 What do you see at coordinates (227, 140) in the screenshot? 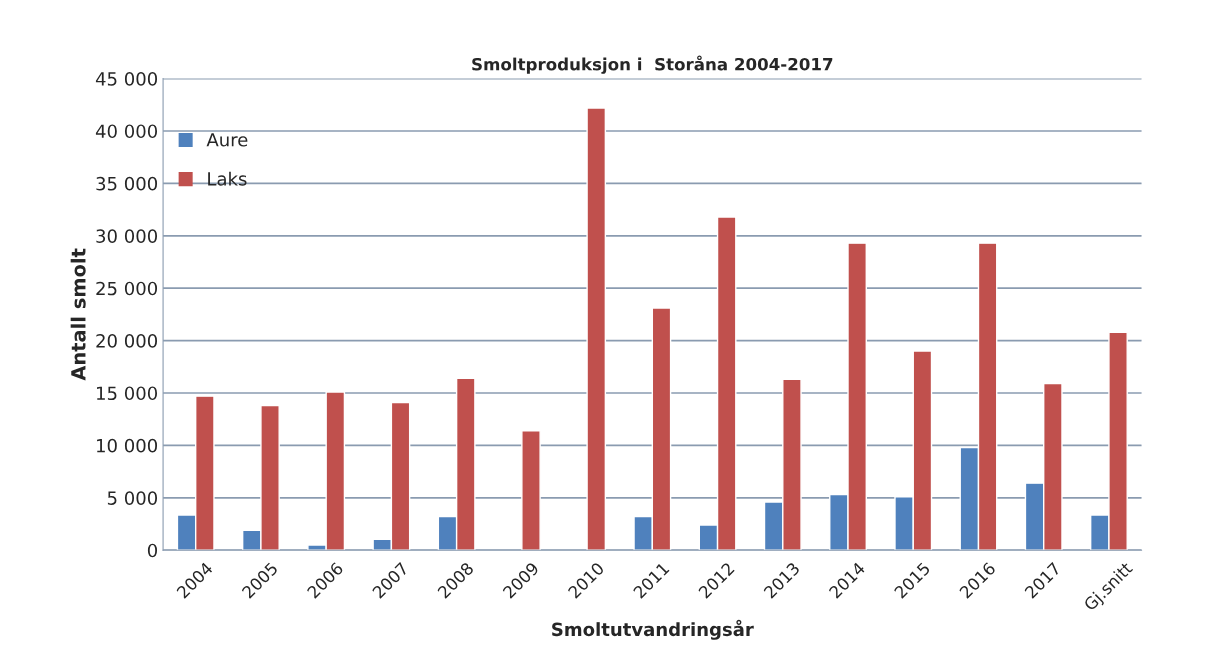
I see `legend-label: Aure` at bounding box center [227, 140].